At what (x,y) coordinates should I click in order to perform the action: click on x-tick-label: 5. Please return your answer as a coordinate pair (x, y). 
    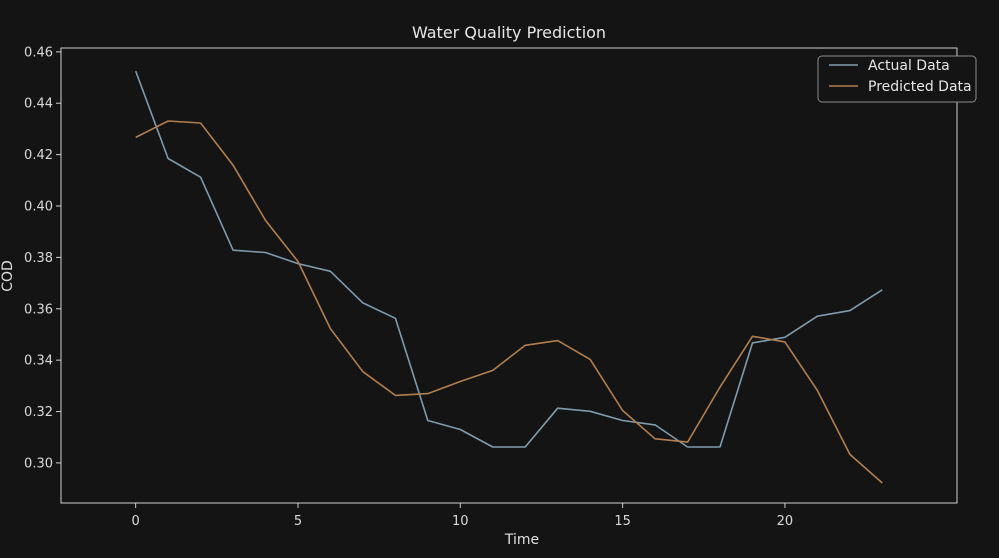
    Looking at the image, I should click on (298, 521).